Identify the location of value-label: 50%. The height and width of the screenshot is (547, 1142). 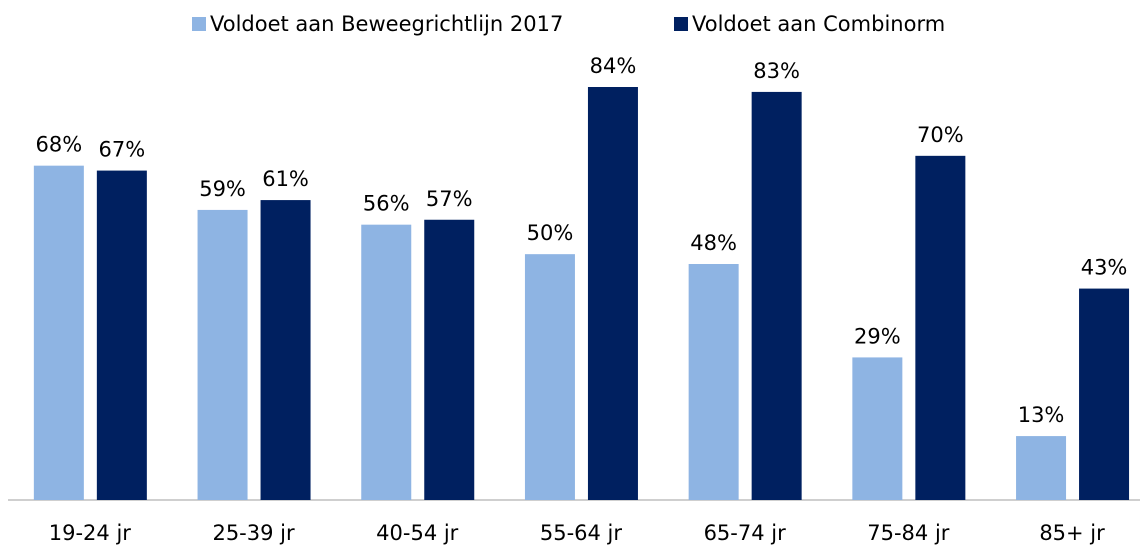
(550, 233).